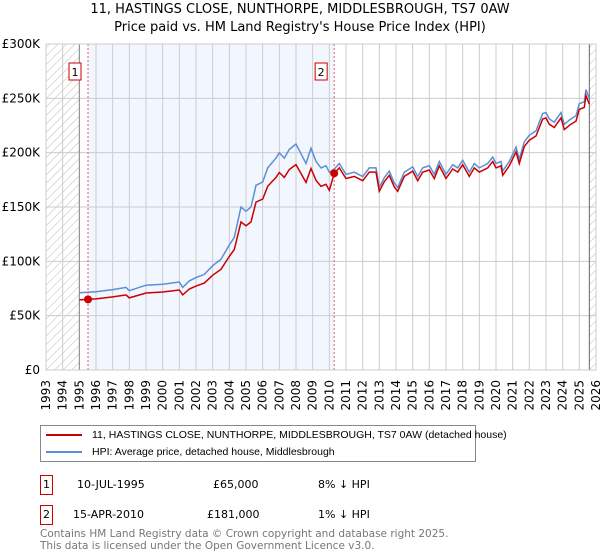 The height and width of the screenshot is (560, 600). What do you see at coordinates (529, 395) in the screenshot?
I see `x-tick-label: 2022` at bounding box center [529, 395].